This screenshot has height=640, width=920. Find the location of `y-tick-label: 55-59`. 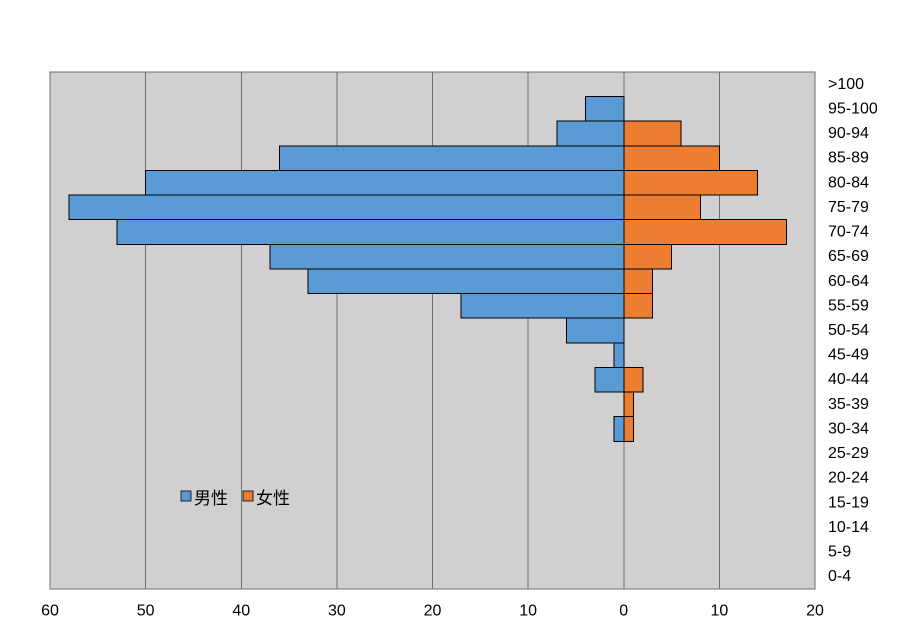

y-tick-label: 55-59 is located at coordinates (848, 305).